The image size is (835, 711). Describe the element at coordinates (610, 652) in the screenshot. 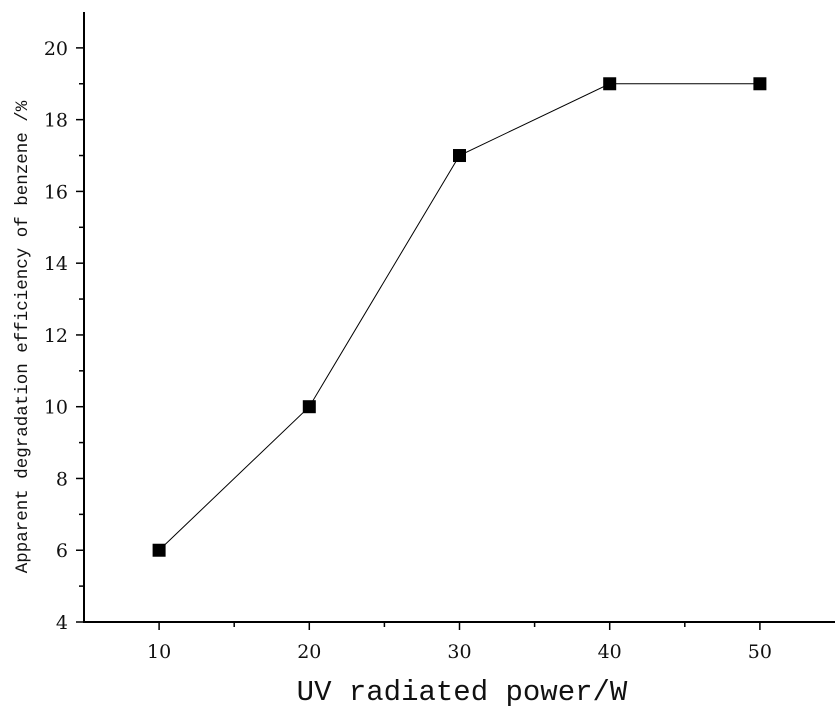

I see `x-tick-label: 40` at that location.